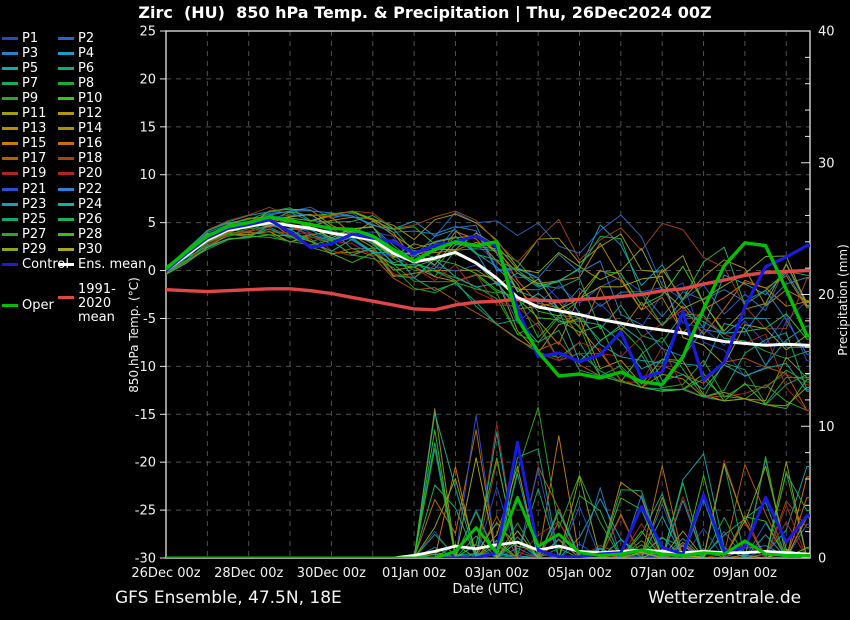 The image size is (850, 620). What do you see at coordinates (10, 249) in the screenshot?
I see `legend-item-p29-swatch` at bounding box center [10, 249].